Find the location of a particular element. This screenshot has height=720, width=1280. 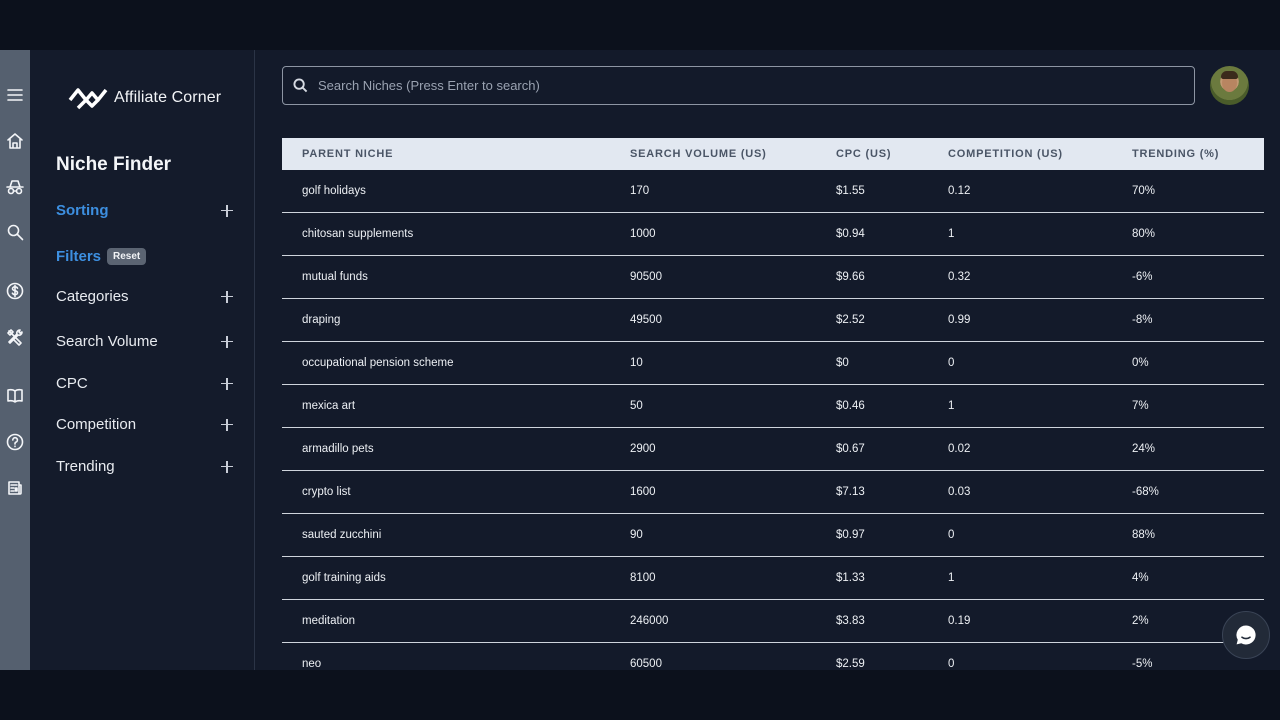

book-icon is located at coordinates (15, 396).